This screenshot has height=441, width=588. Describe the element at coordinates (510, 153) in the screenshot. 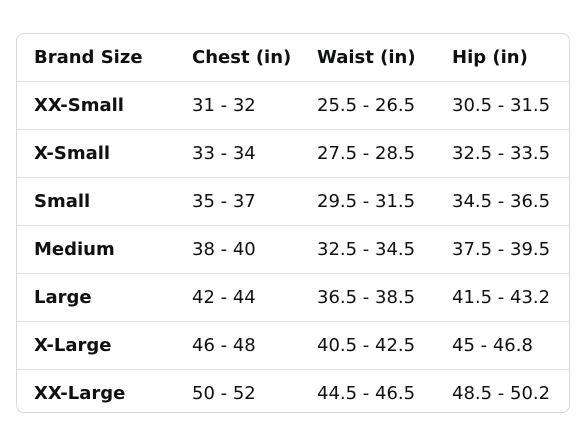

I see `hip-value: 32.5 - 33.5` at that location.